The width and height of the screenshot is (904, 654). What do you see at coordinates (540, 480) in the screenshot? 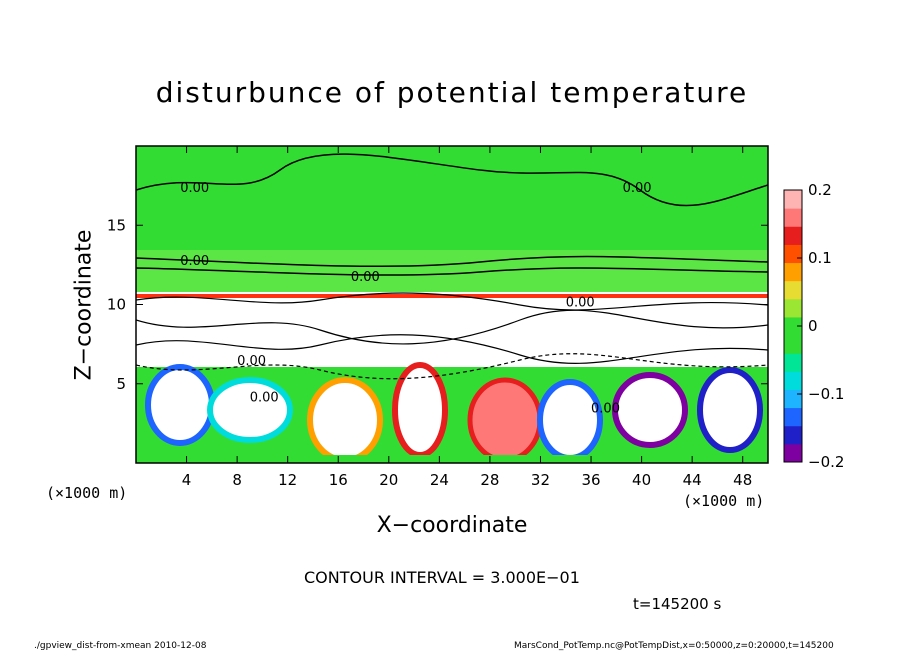
I see `x-tick-label: 32` at bounding box center [540, 480].